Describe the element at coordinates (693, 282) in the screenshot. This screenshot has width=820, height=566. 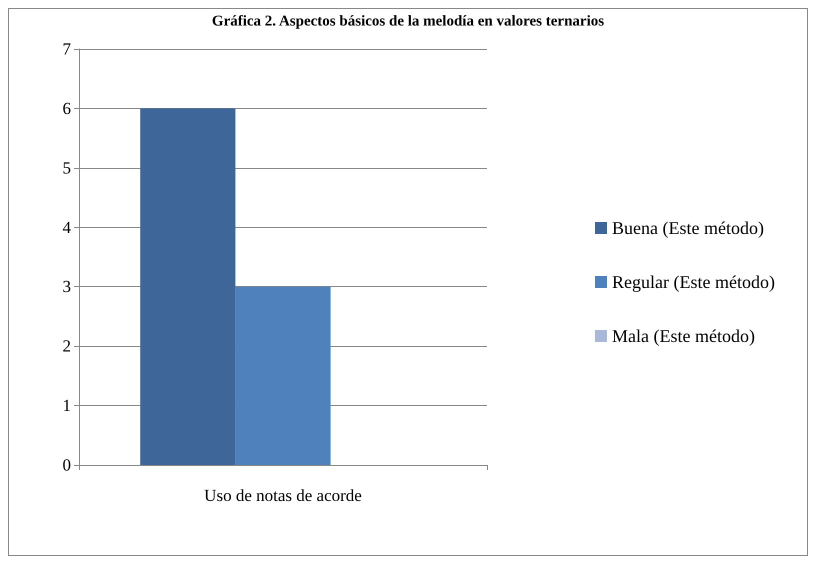
I see `legend-label: Regular (Este método)` at that location.